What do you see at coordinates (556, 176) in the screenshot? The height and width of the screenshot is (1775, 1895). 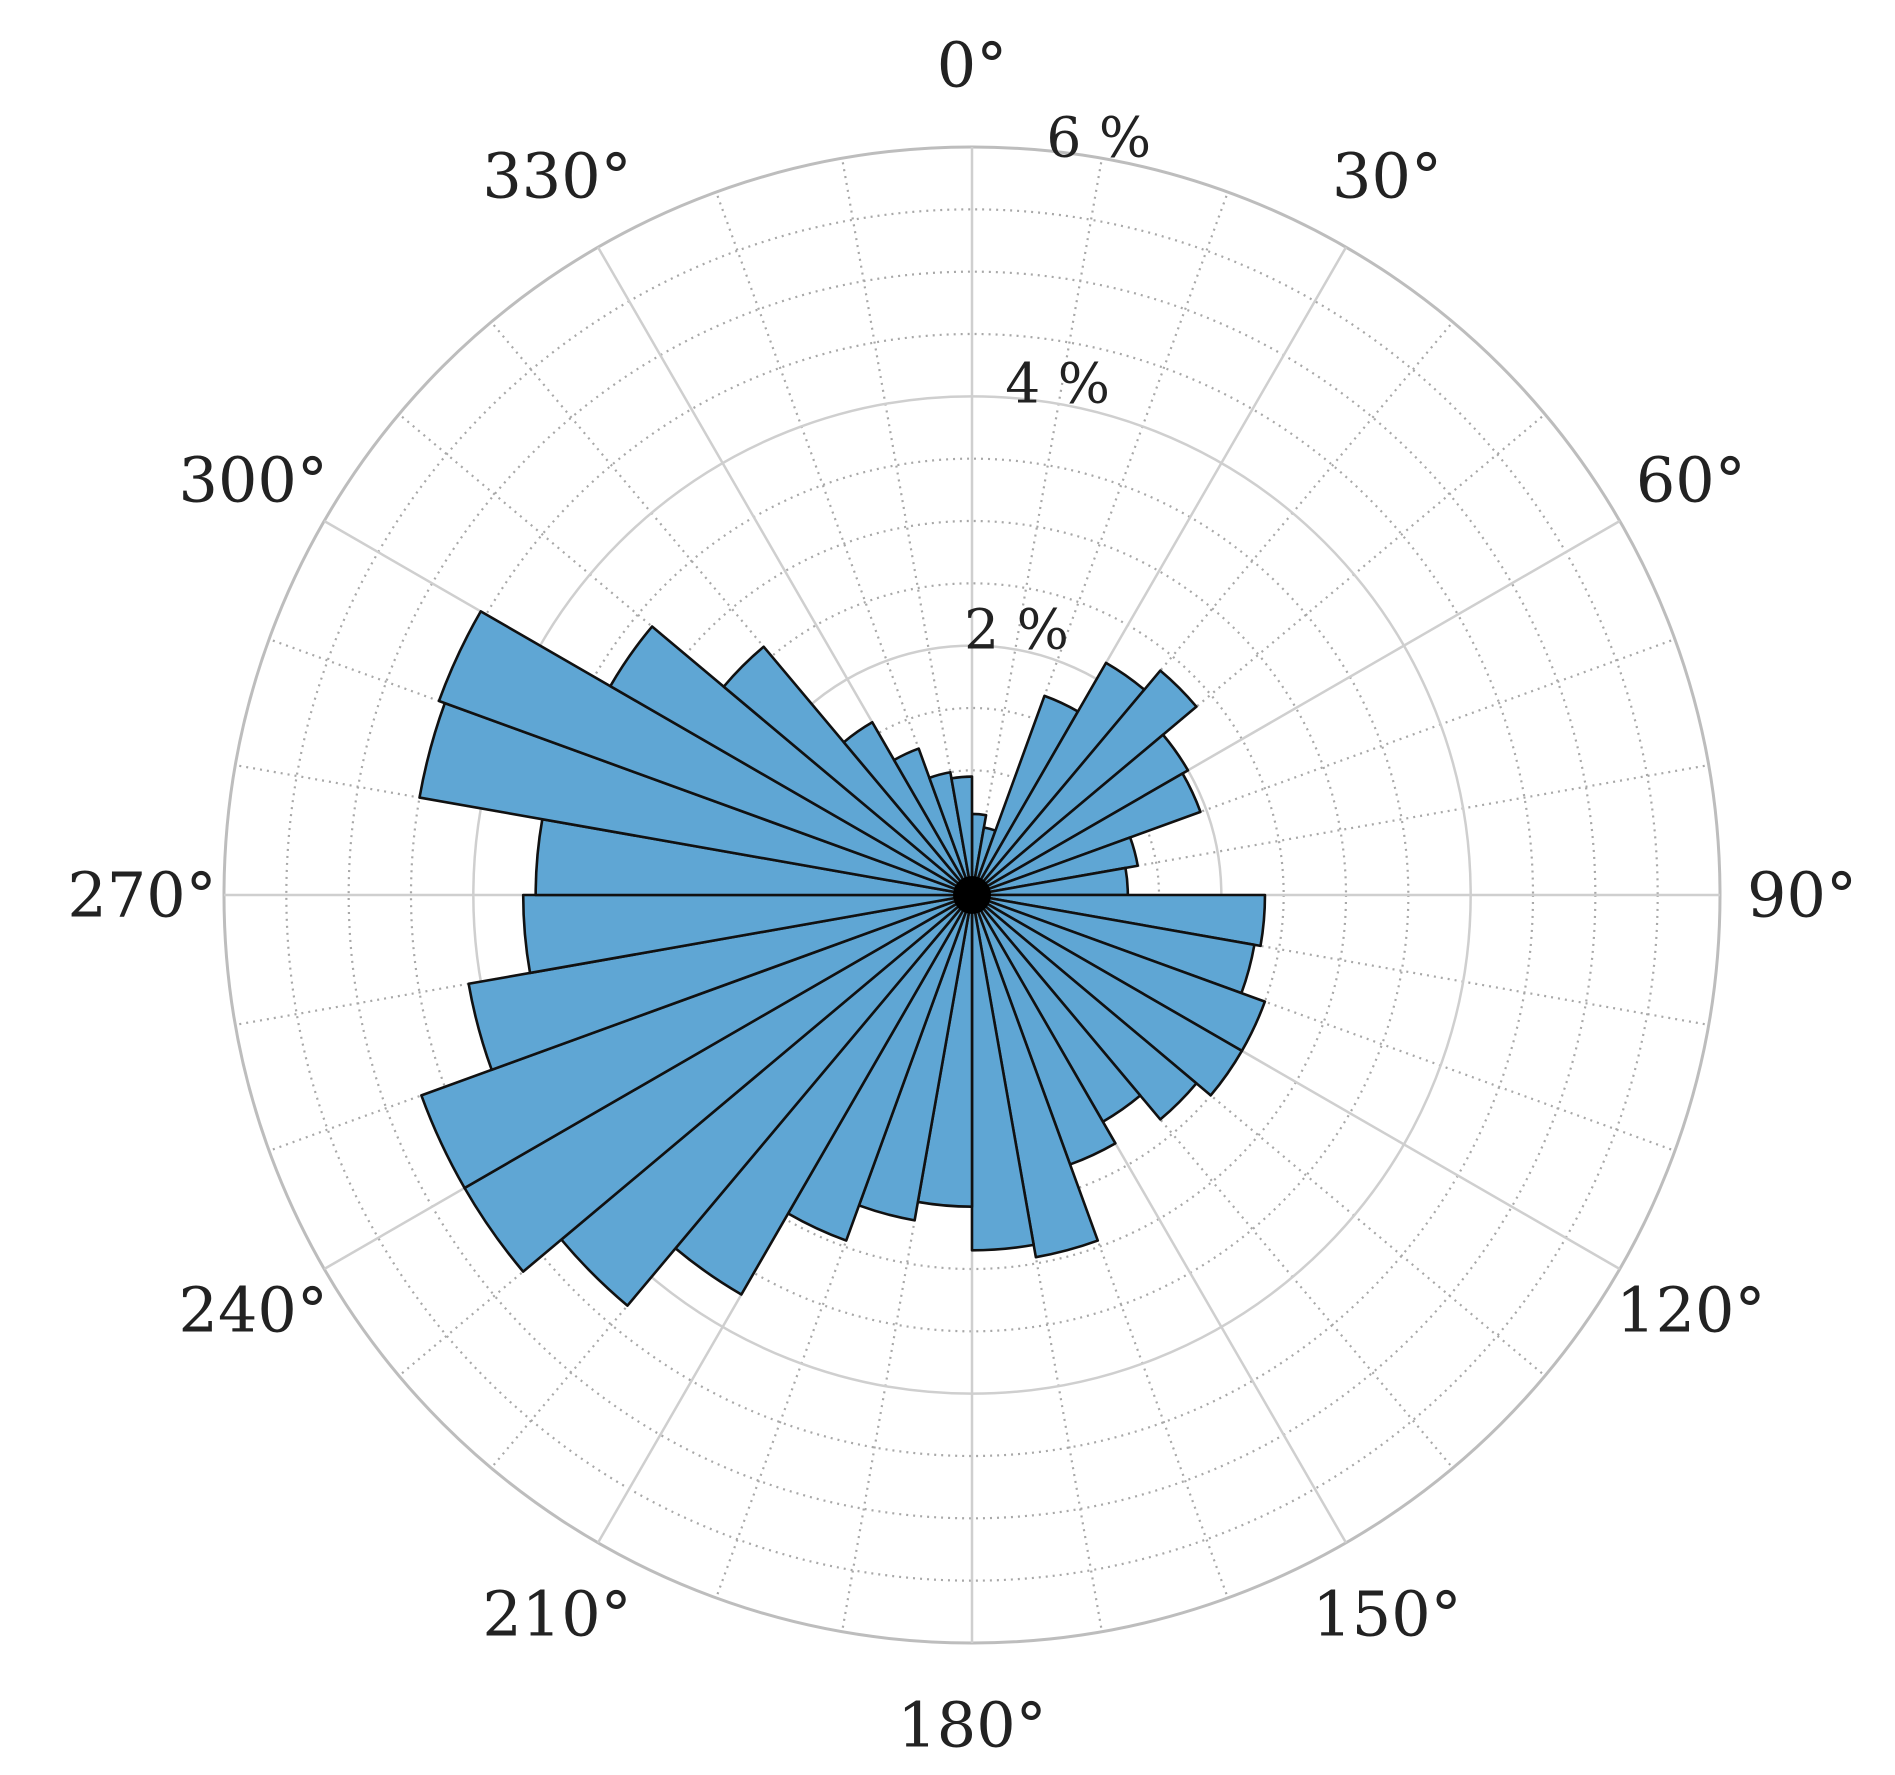 I see `theta-tick-label: 330°` at bounding box center [556, 176].